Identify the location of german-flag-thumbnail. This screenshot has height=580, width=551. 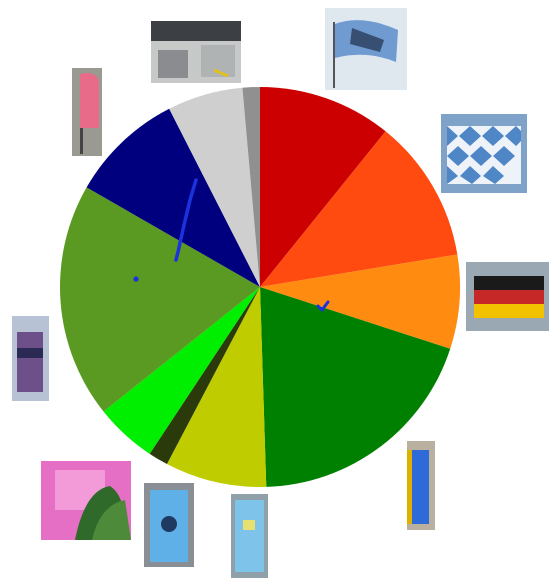
(507, 296).